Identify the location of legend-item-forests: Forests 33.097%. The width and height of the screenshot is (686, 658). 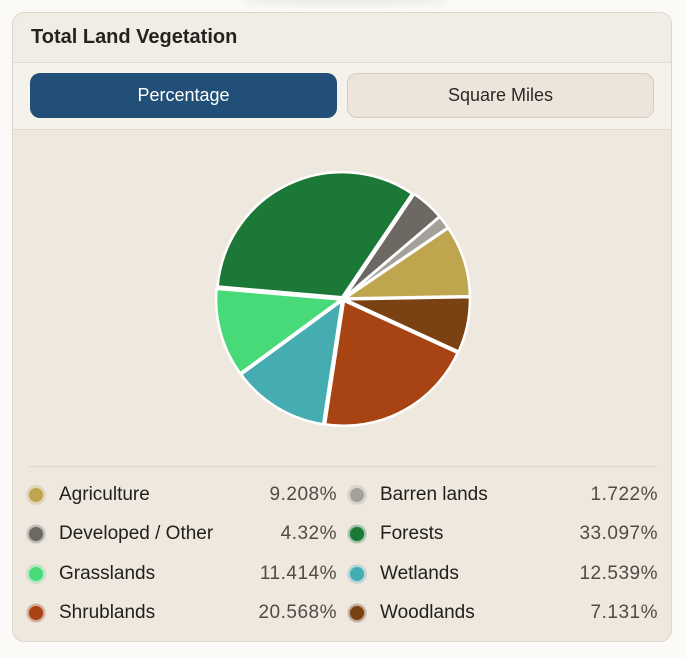
(503, 534).